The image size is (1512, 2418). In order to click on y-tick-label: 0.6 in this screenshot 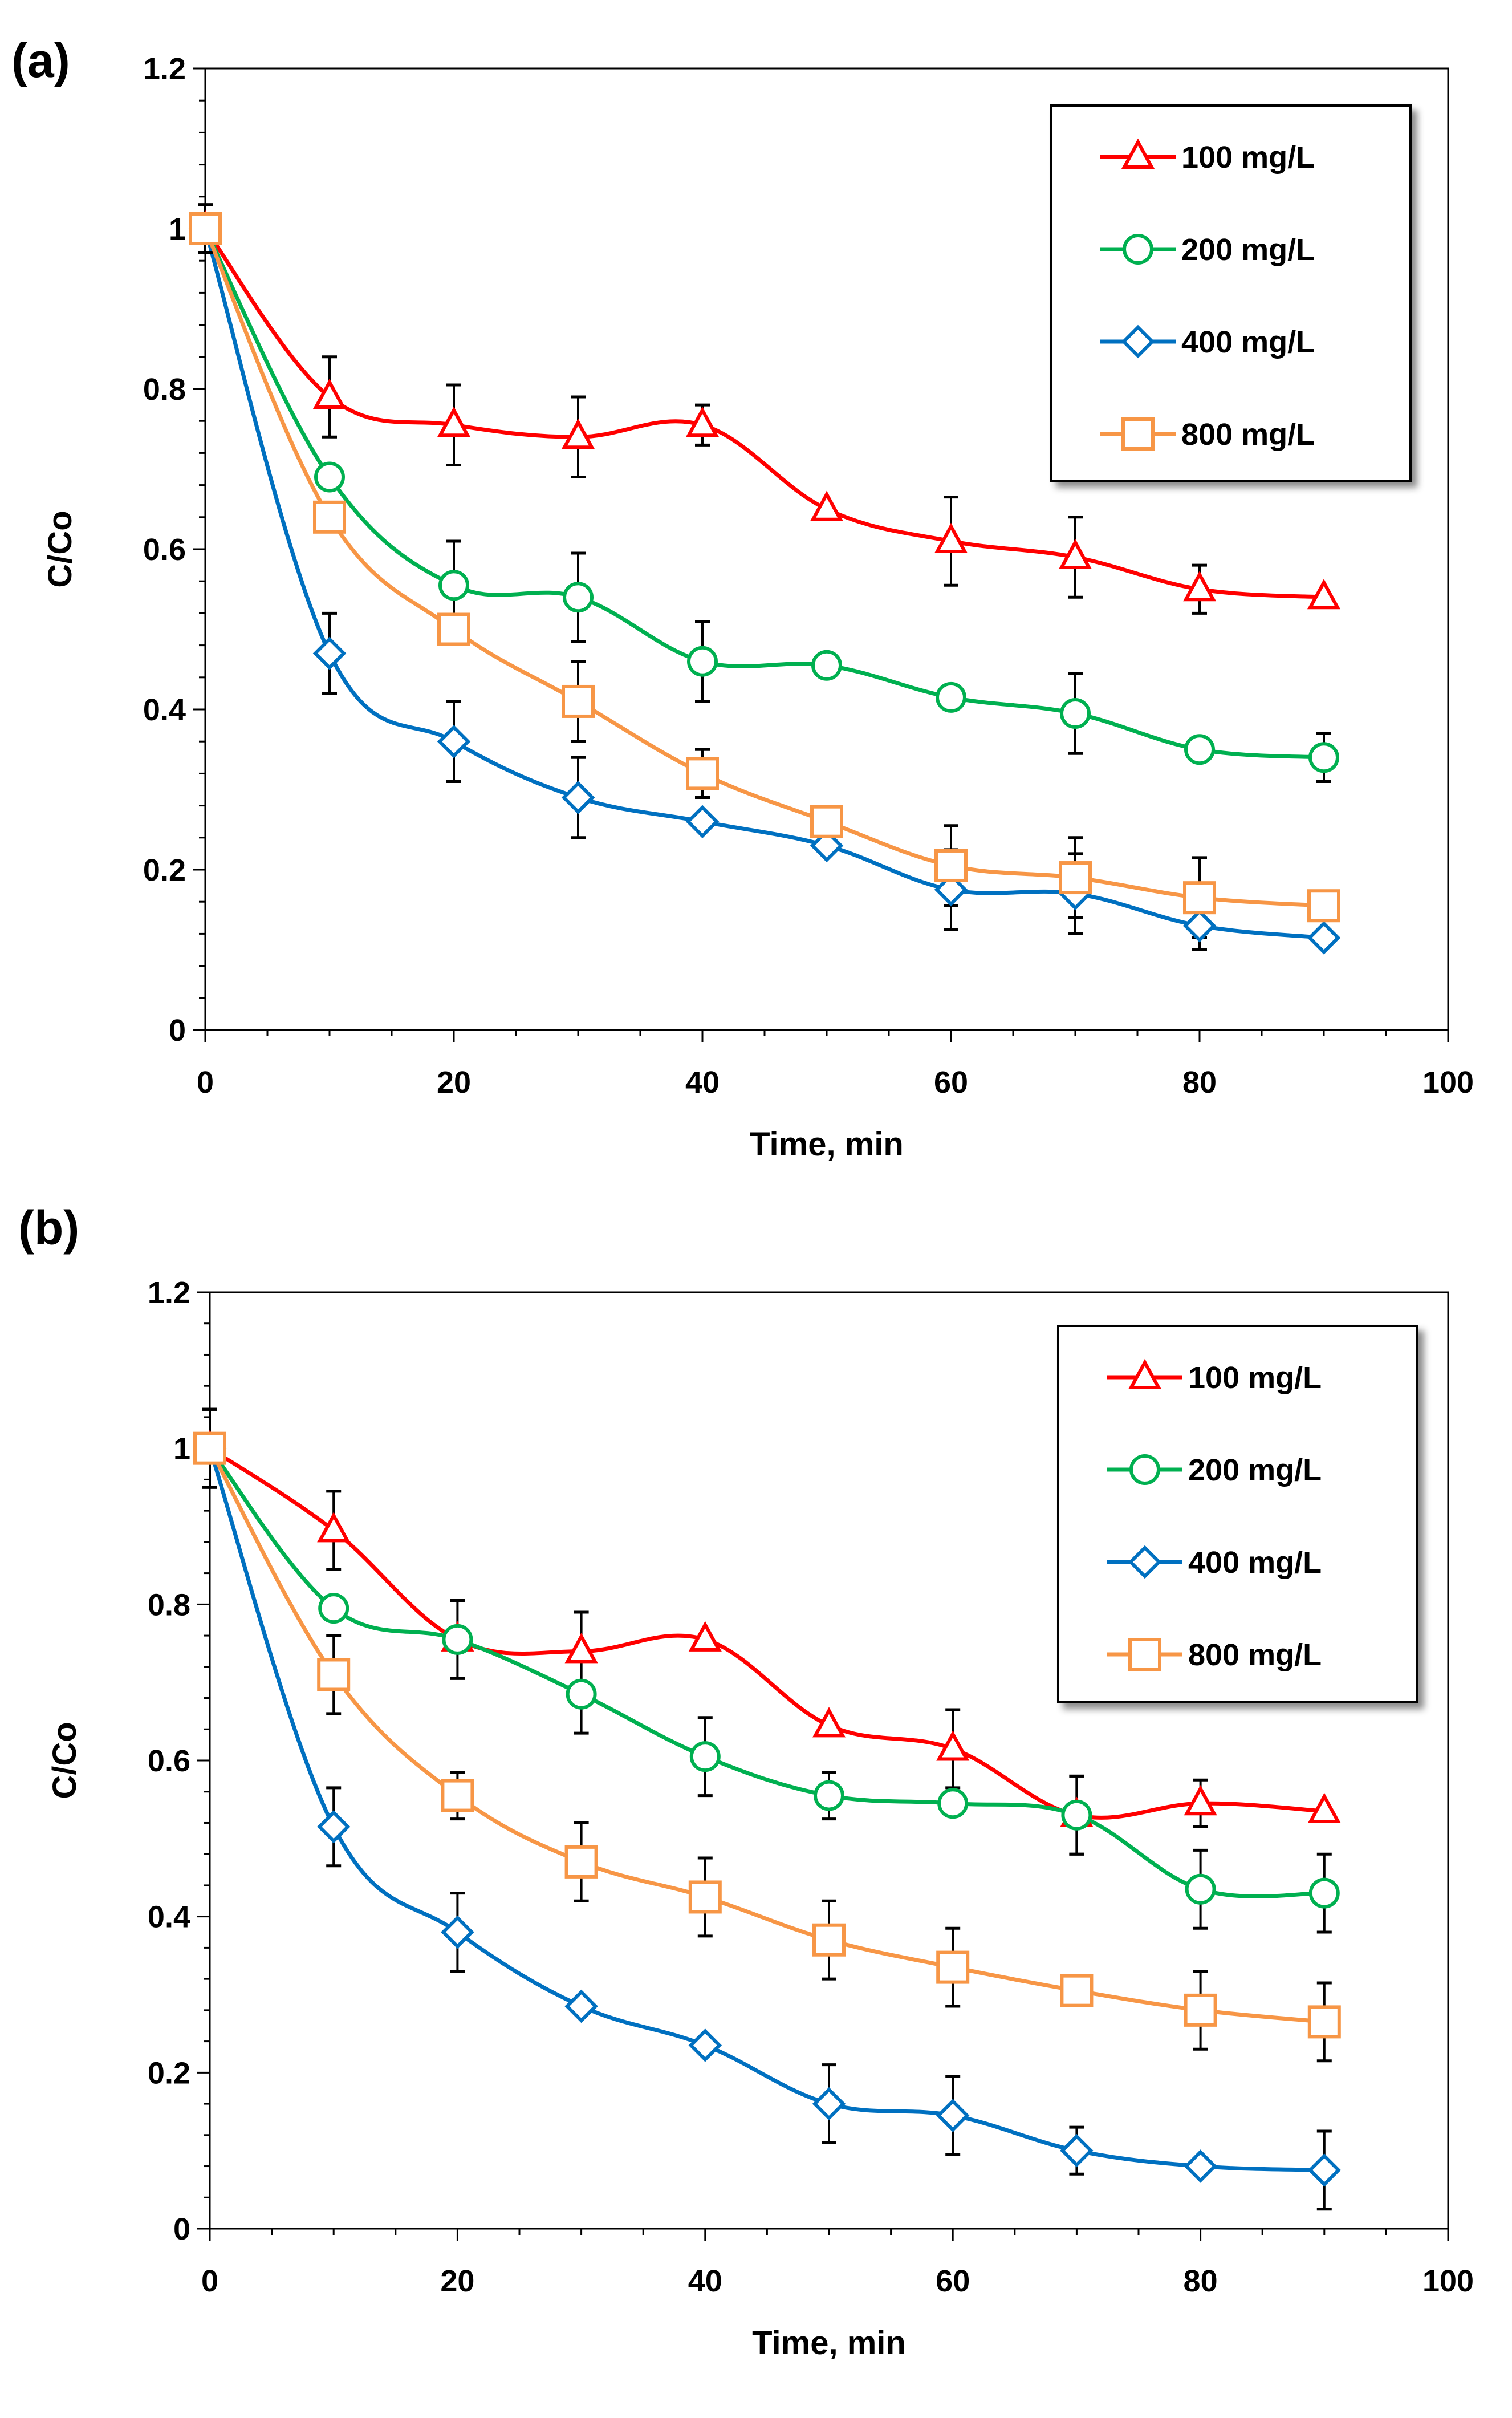, I will do `click(164, 550)`.